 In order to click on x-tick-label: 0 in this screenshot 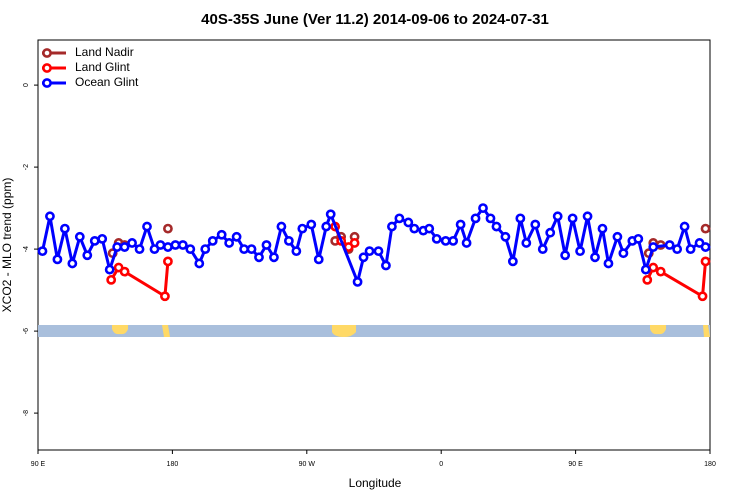, I will do `click(441, 464)`.